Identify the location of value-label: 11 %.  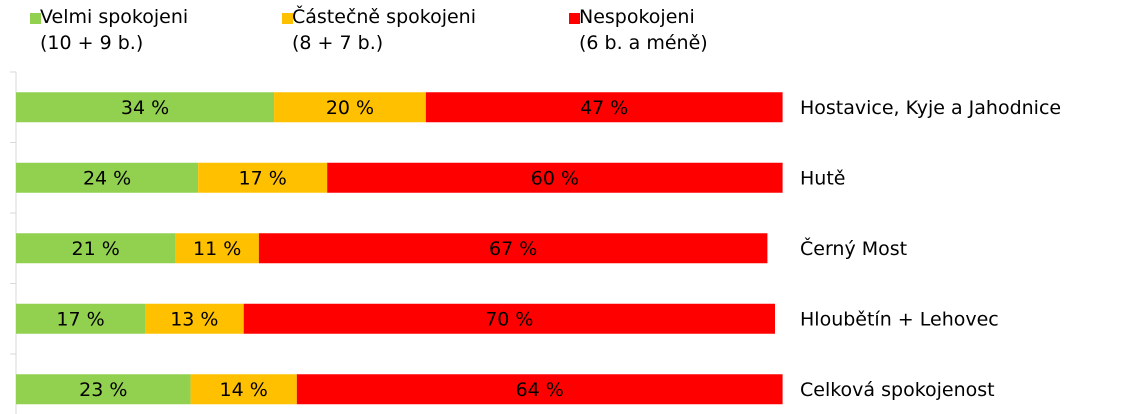
(217, 249).